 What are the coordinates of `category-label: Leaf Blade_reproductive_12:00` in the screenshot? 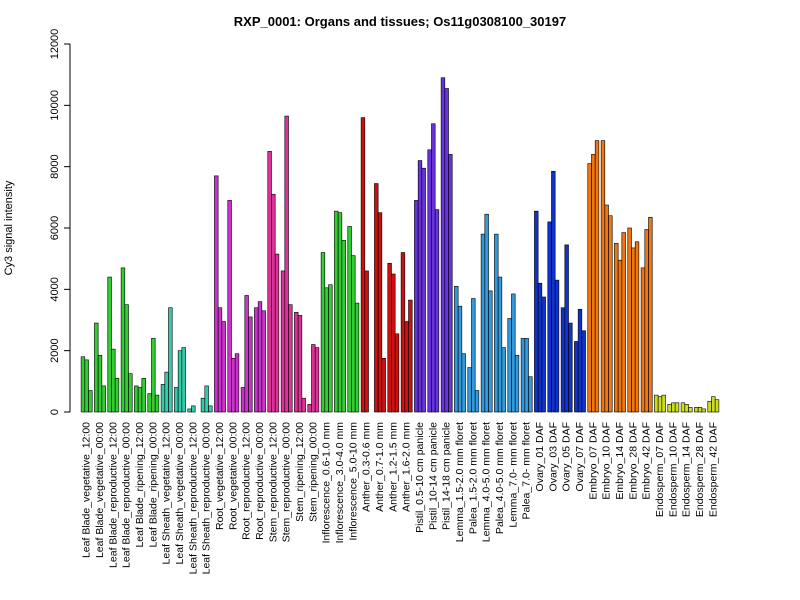 It's located at (113, 495).